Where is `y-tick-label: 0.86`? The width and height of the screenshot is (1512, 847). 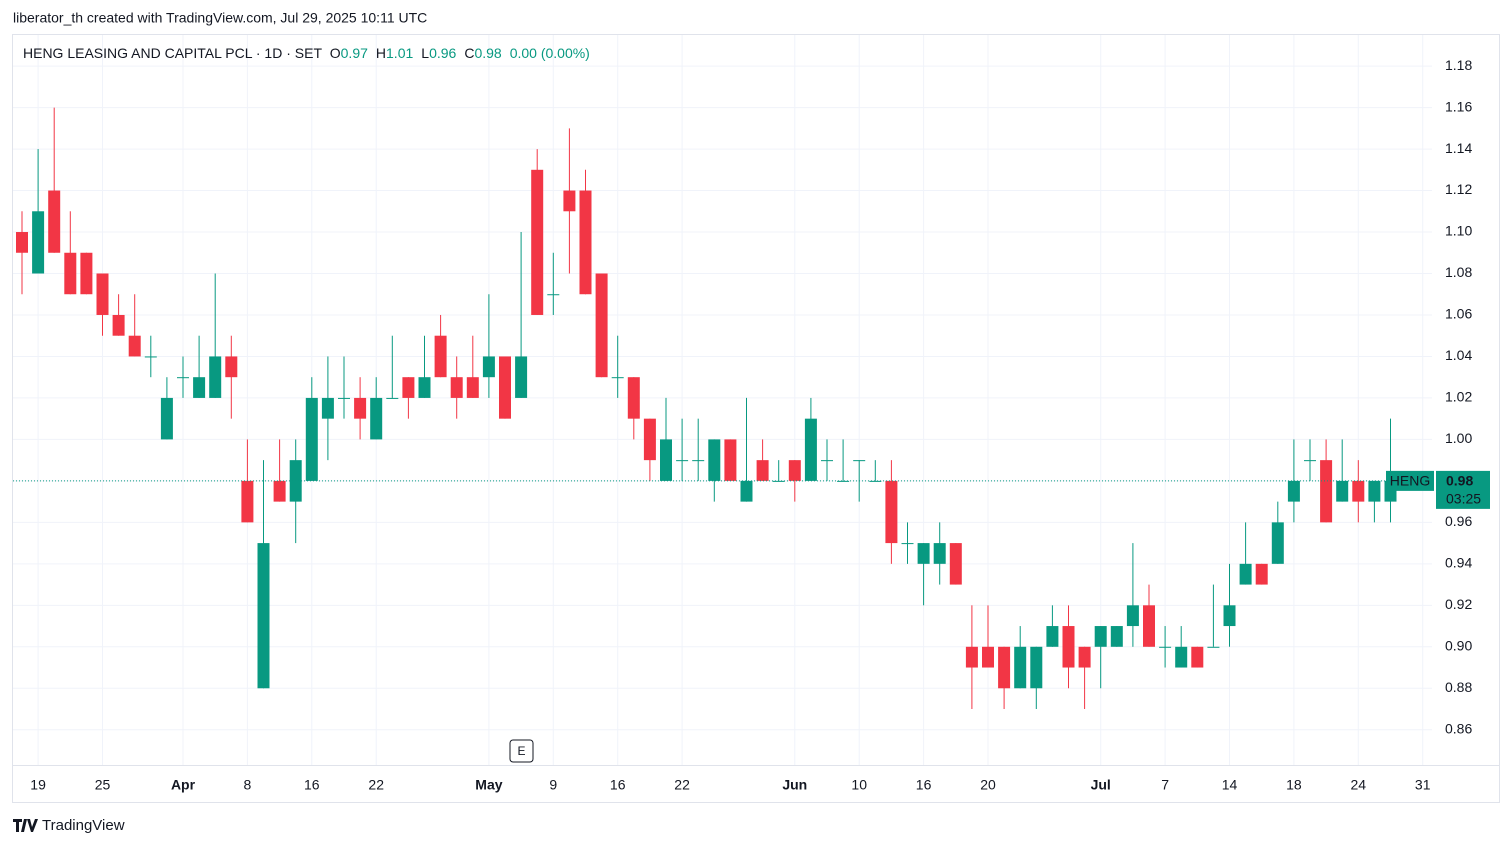
y-tick-label: 0.86 is located at coordinates (1458, 728).